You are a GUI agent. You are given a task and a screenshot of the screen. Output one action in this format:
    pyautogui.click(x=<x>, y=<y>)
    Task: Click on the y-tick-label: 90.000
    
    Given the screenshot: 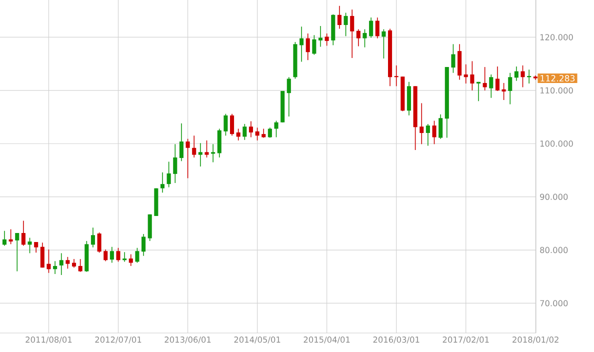 What is the action you would take?
    pyautogui.click(x=554, y=197)
    